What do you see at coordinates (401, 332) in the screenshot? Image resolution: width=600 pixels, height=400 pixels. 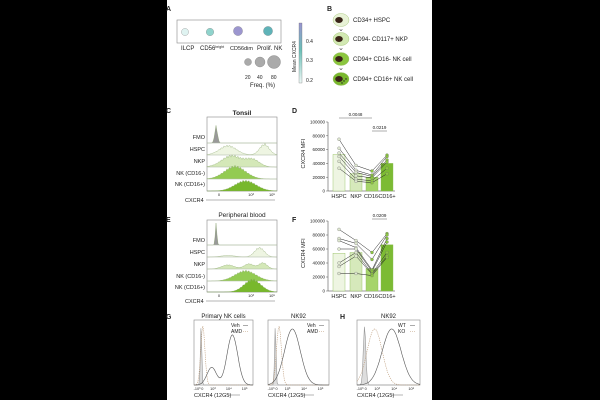 I see `legend-label: KO` at bounding box center [401, 332].